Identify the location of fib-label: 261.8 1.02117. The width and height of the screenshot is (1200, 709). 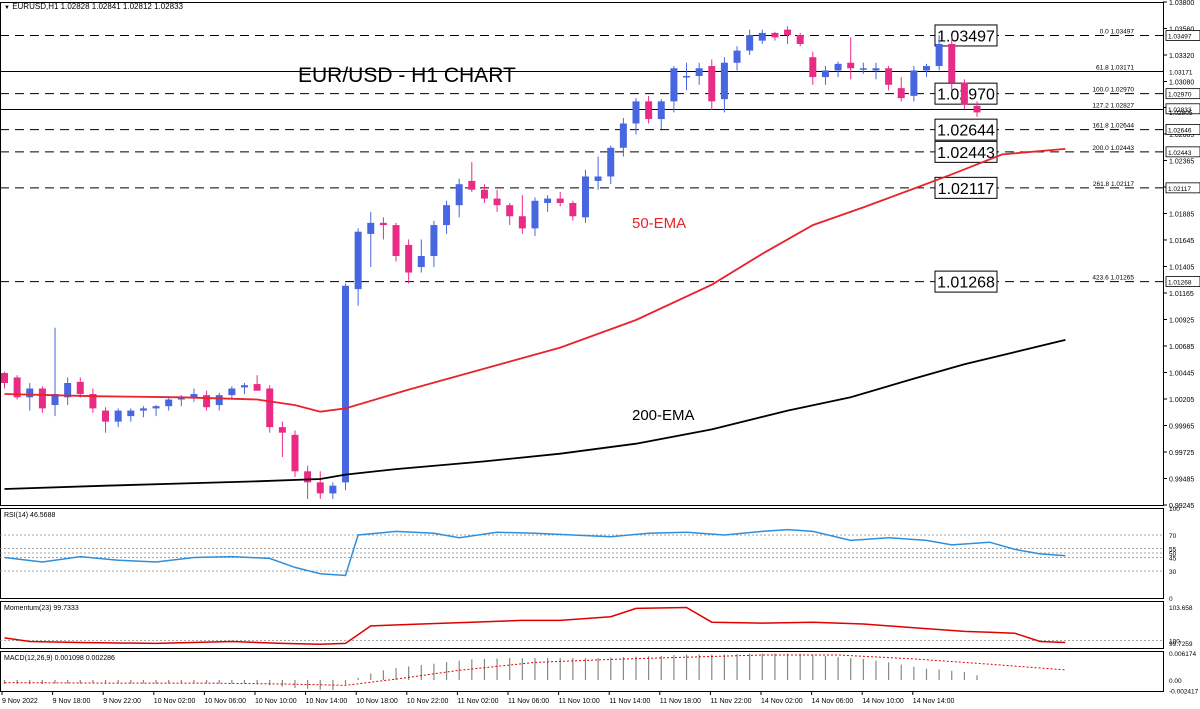
(1113, 184).